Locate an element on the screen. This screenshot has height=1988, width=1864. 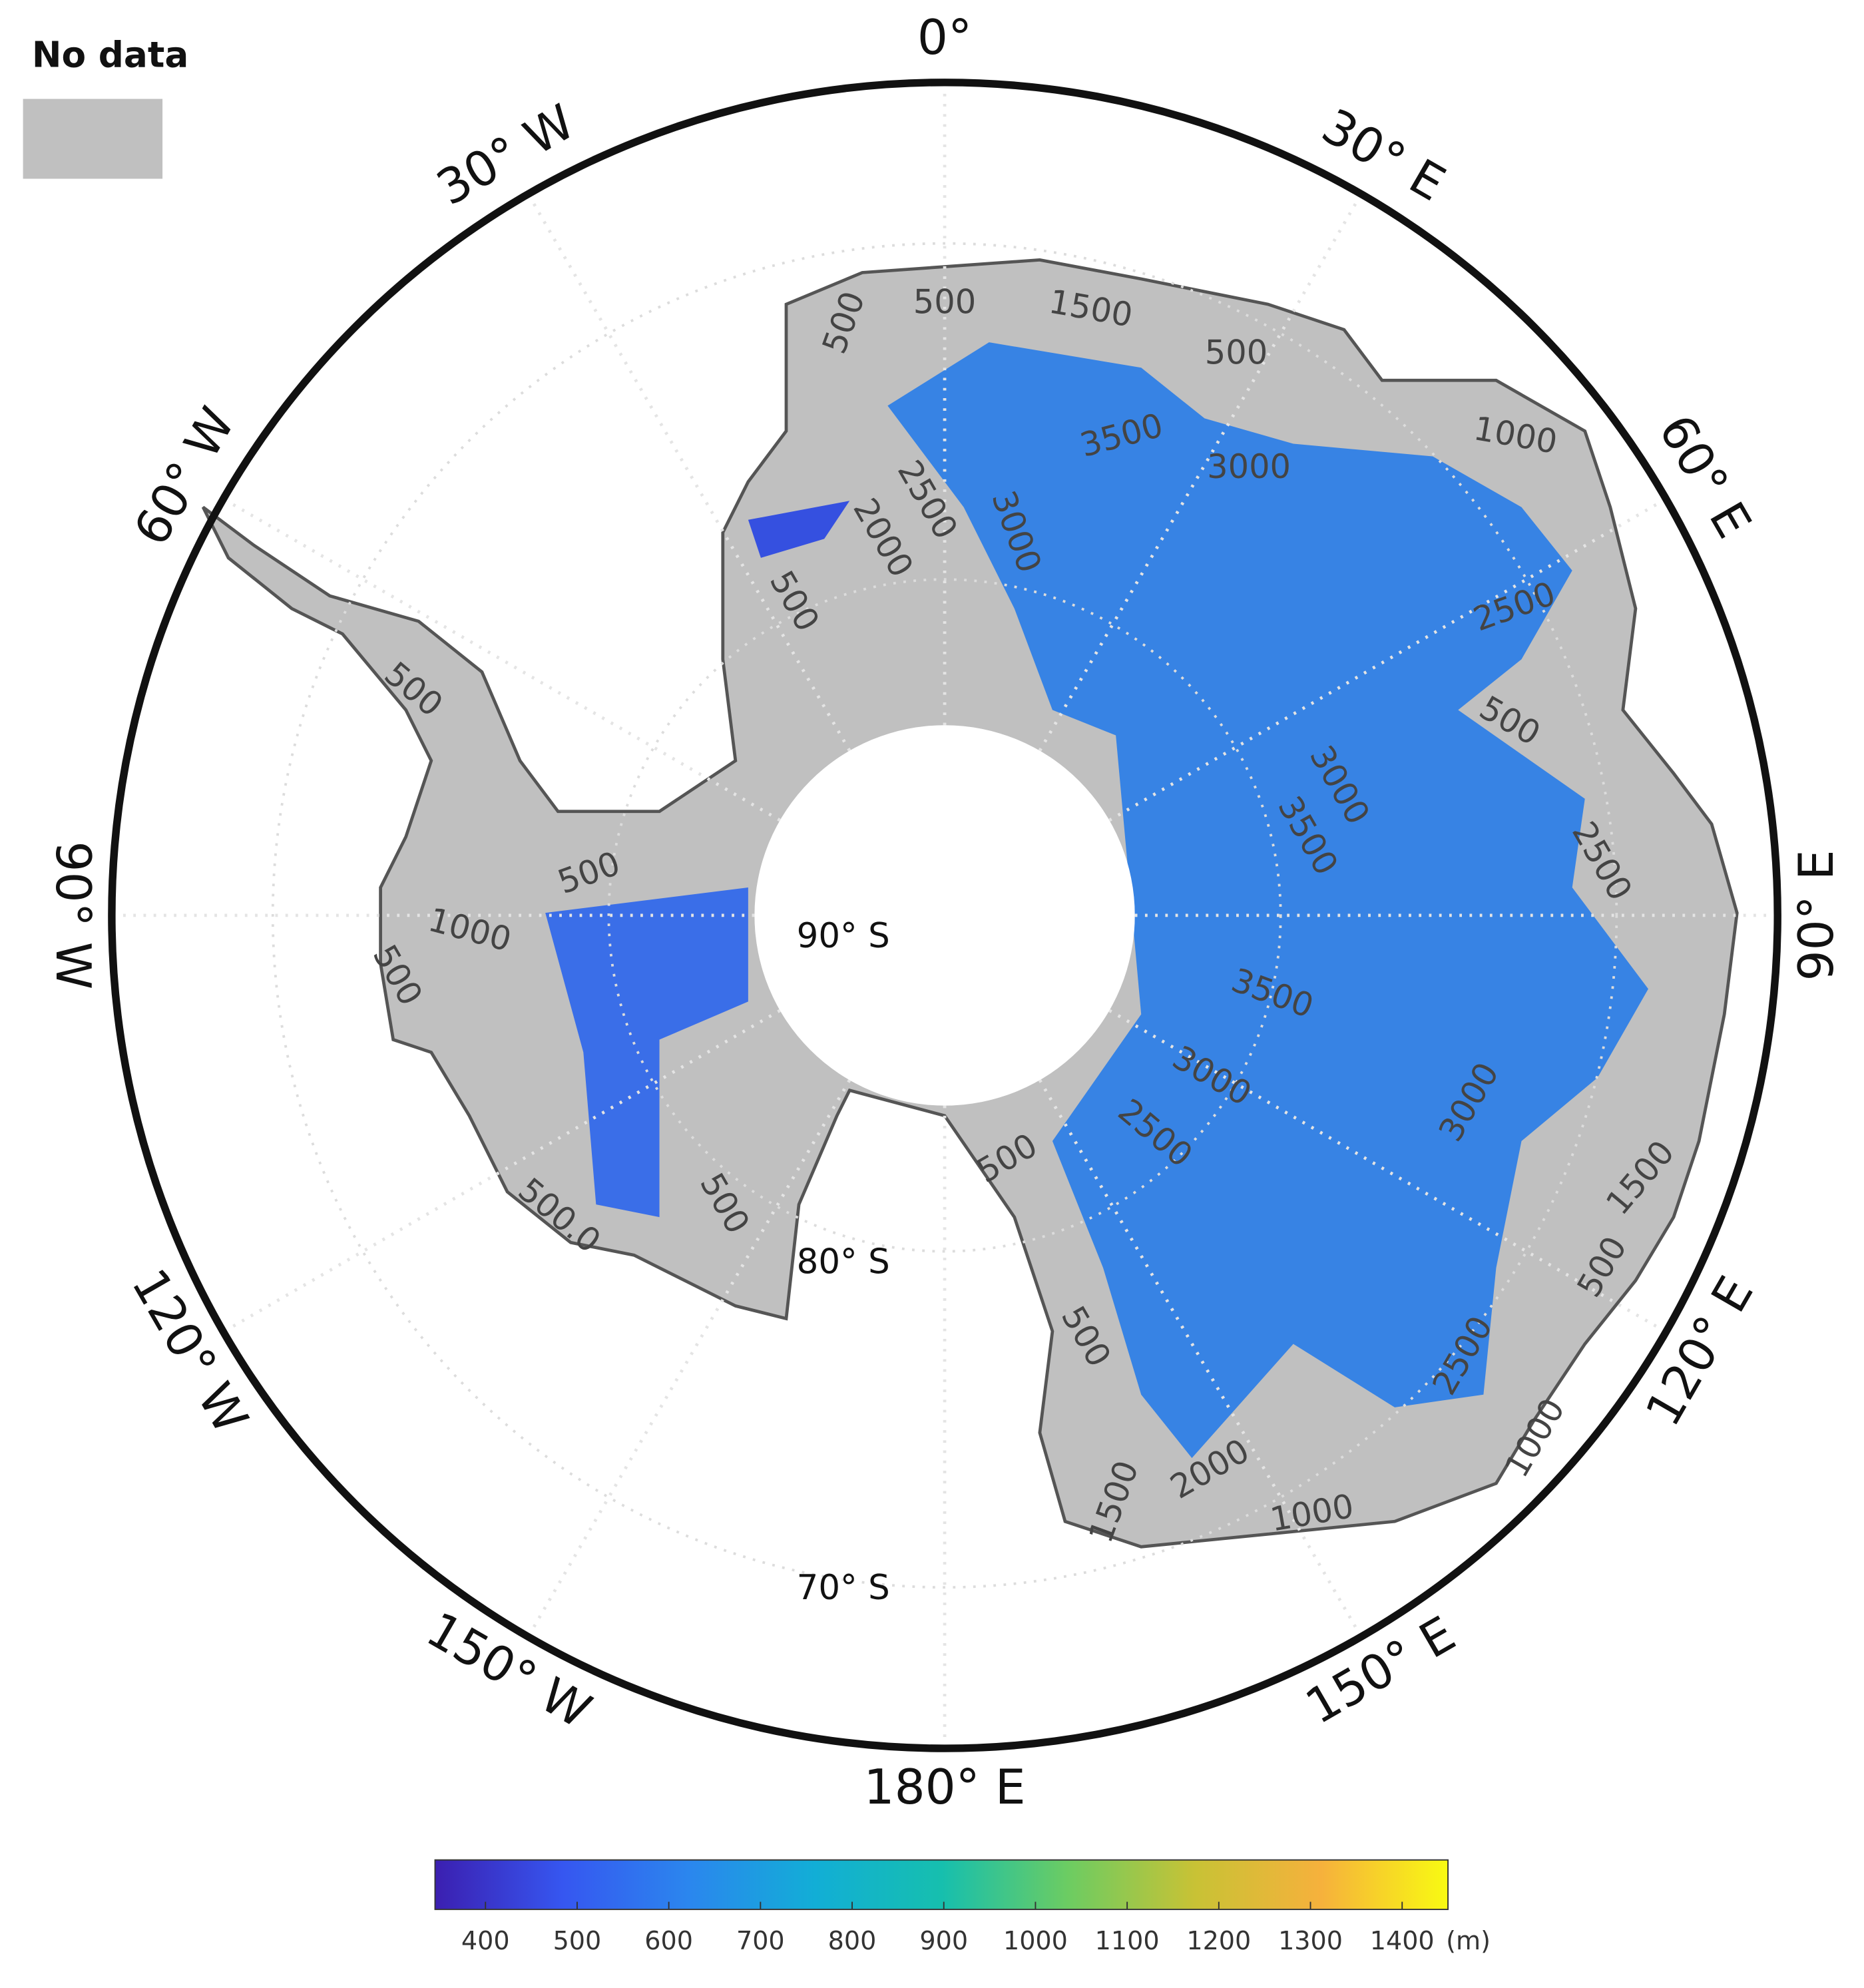
colorbar-unit: (m) is located at coordinates (1468, 1940).